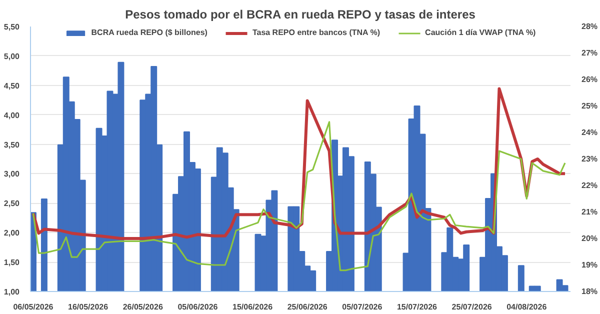 The image size is (600, 314). I want to click on y-tick-label: 3,00, so click(12, 174).